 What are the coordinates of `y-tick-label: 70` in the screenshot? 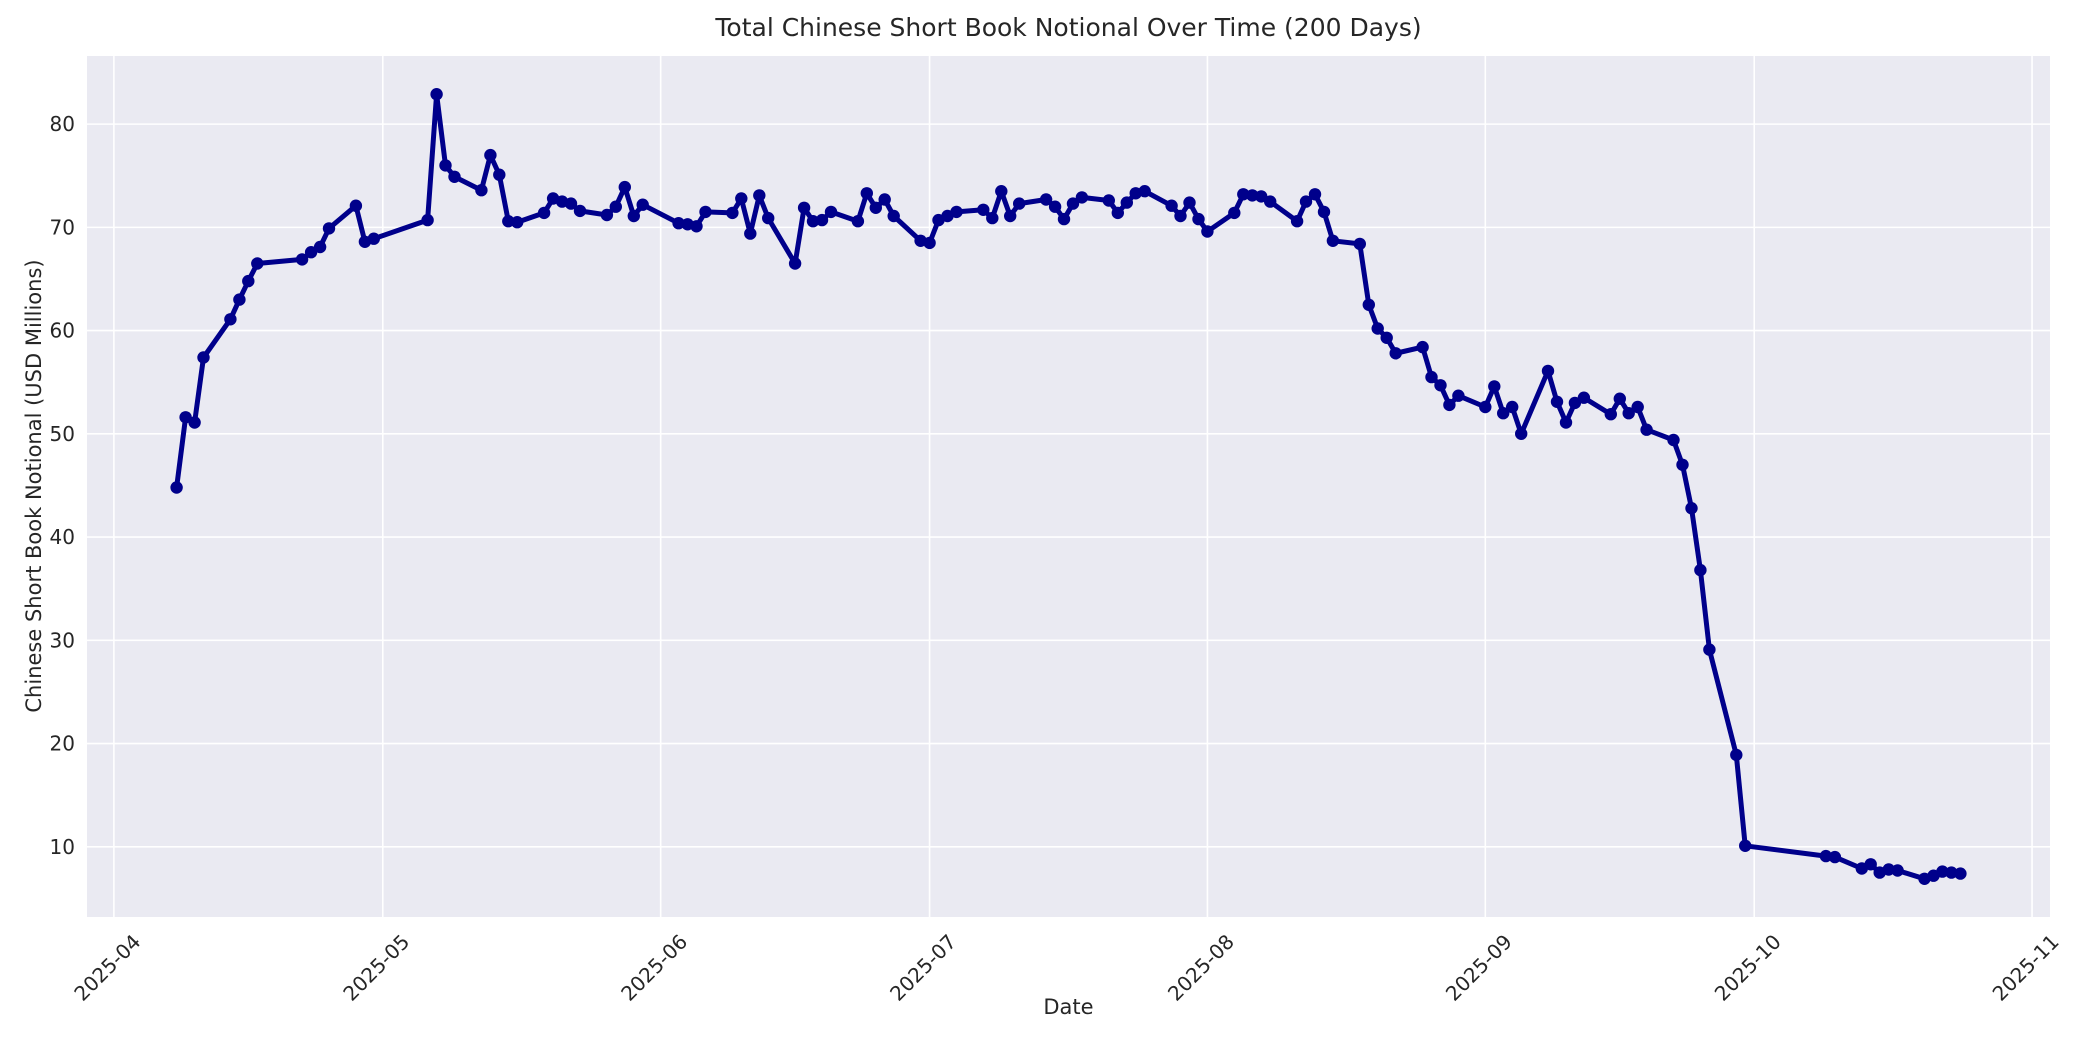 It's located at (62, 227).